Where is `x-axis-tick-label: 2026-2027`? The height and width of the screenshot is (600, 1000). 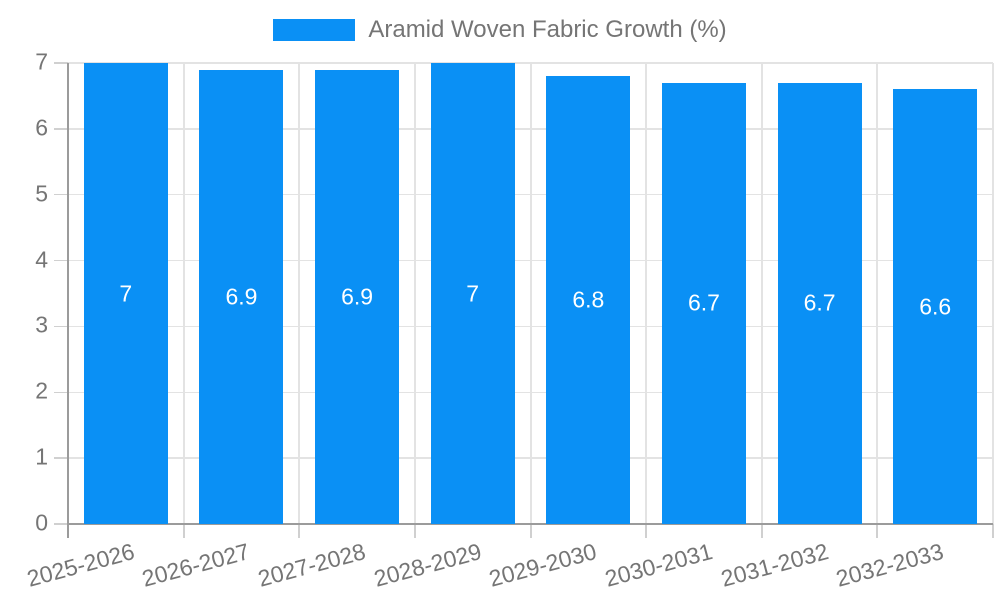 x-axis-tick-label: 2026-2027 is located at coordinates (196, 565).